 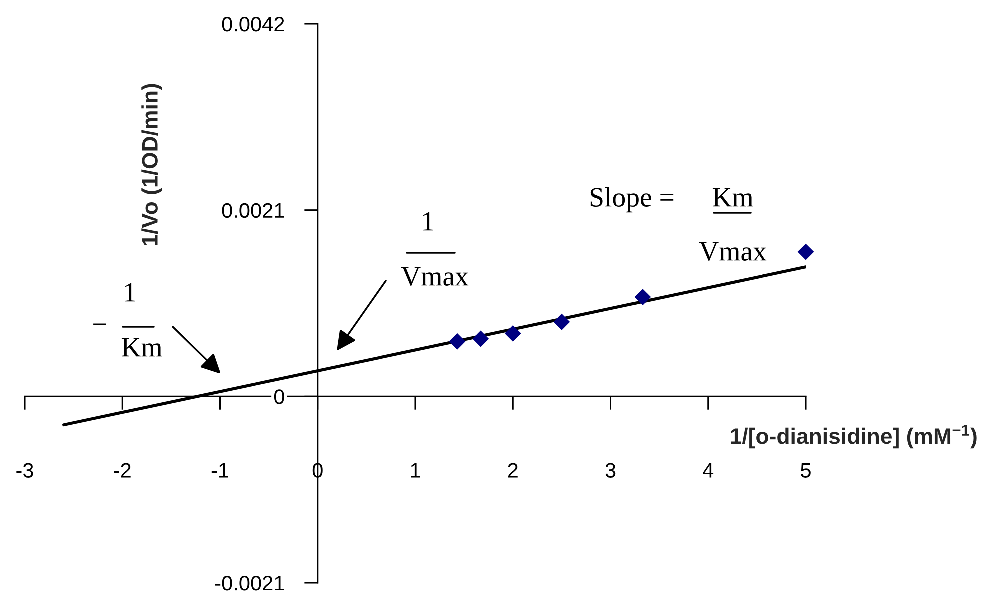 I want to click on y-tick-label: 0.0042, so click(x=253, y=24).